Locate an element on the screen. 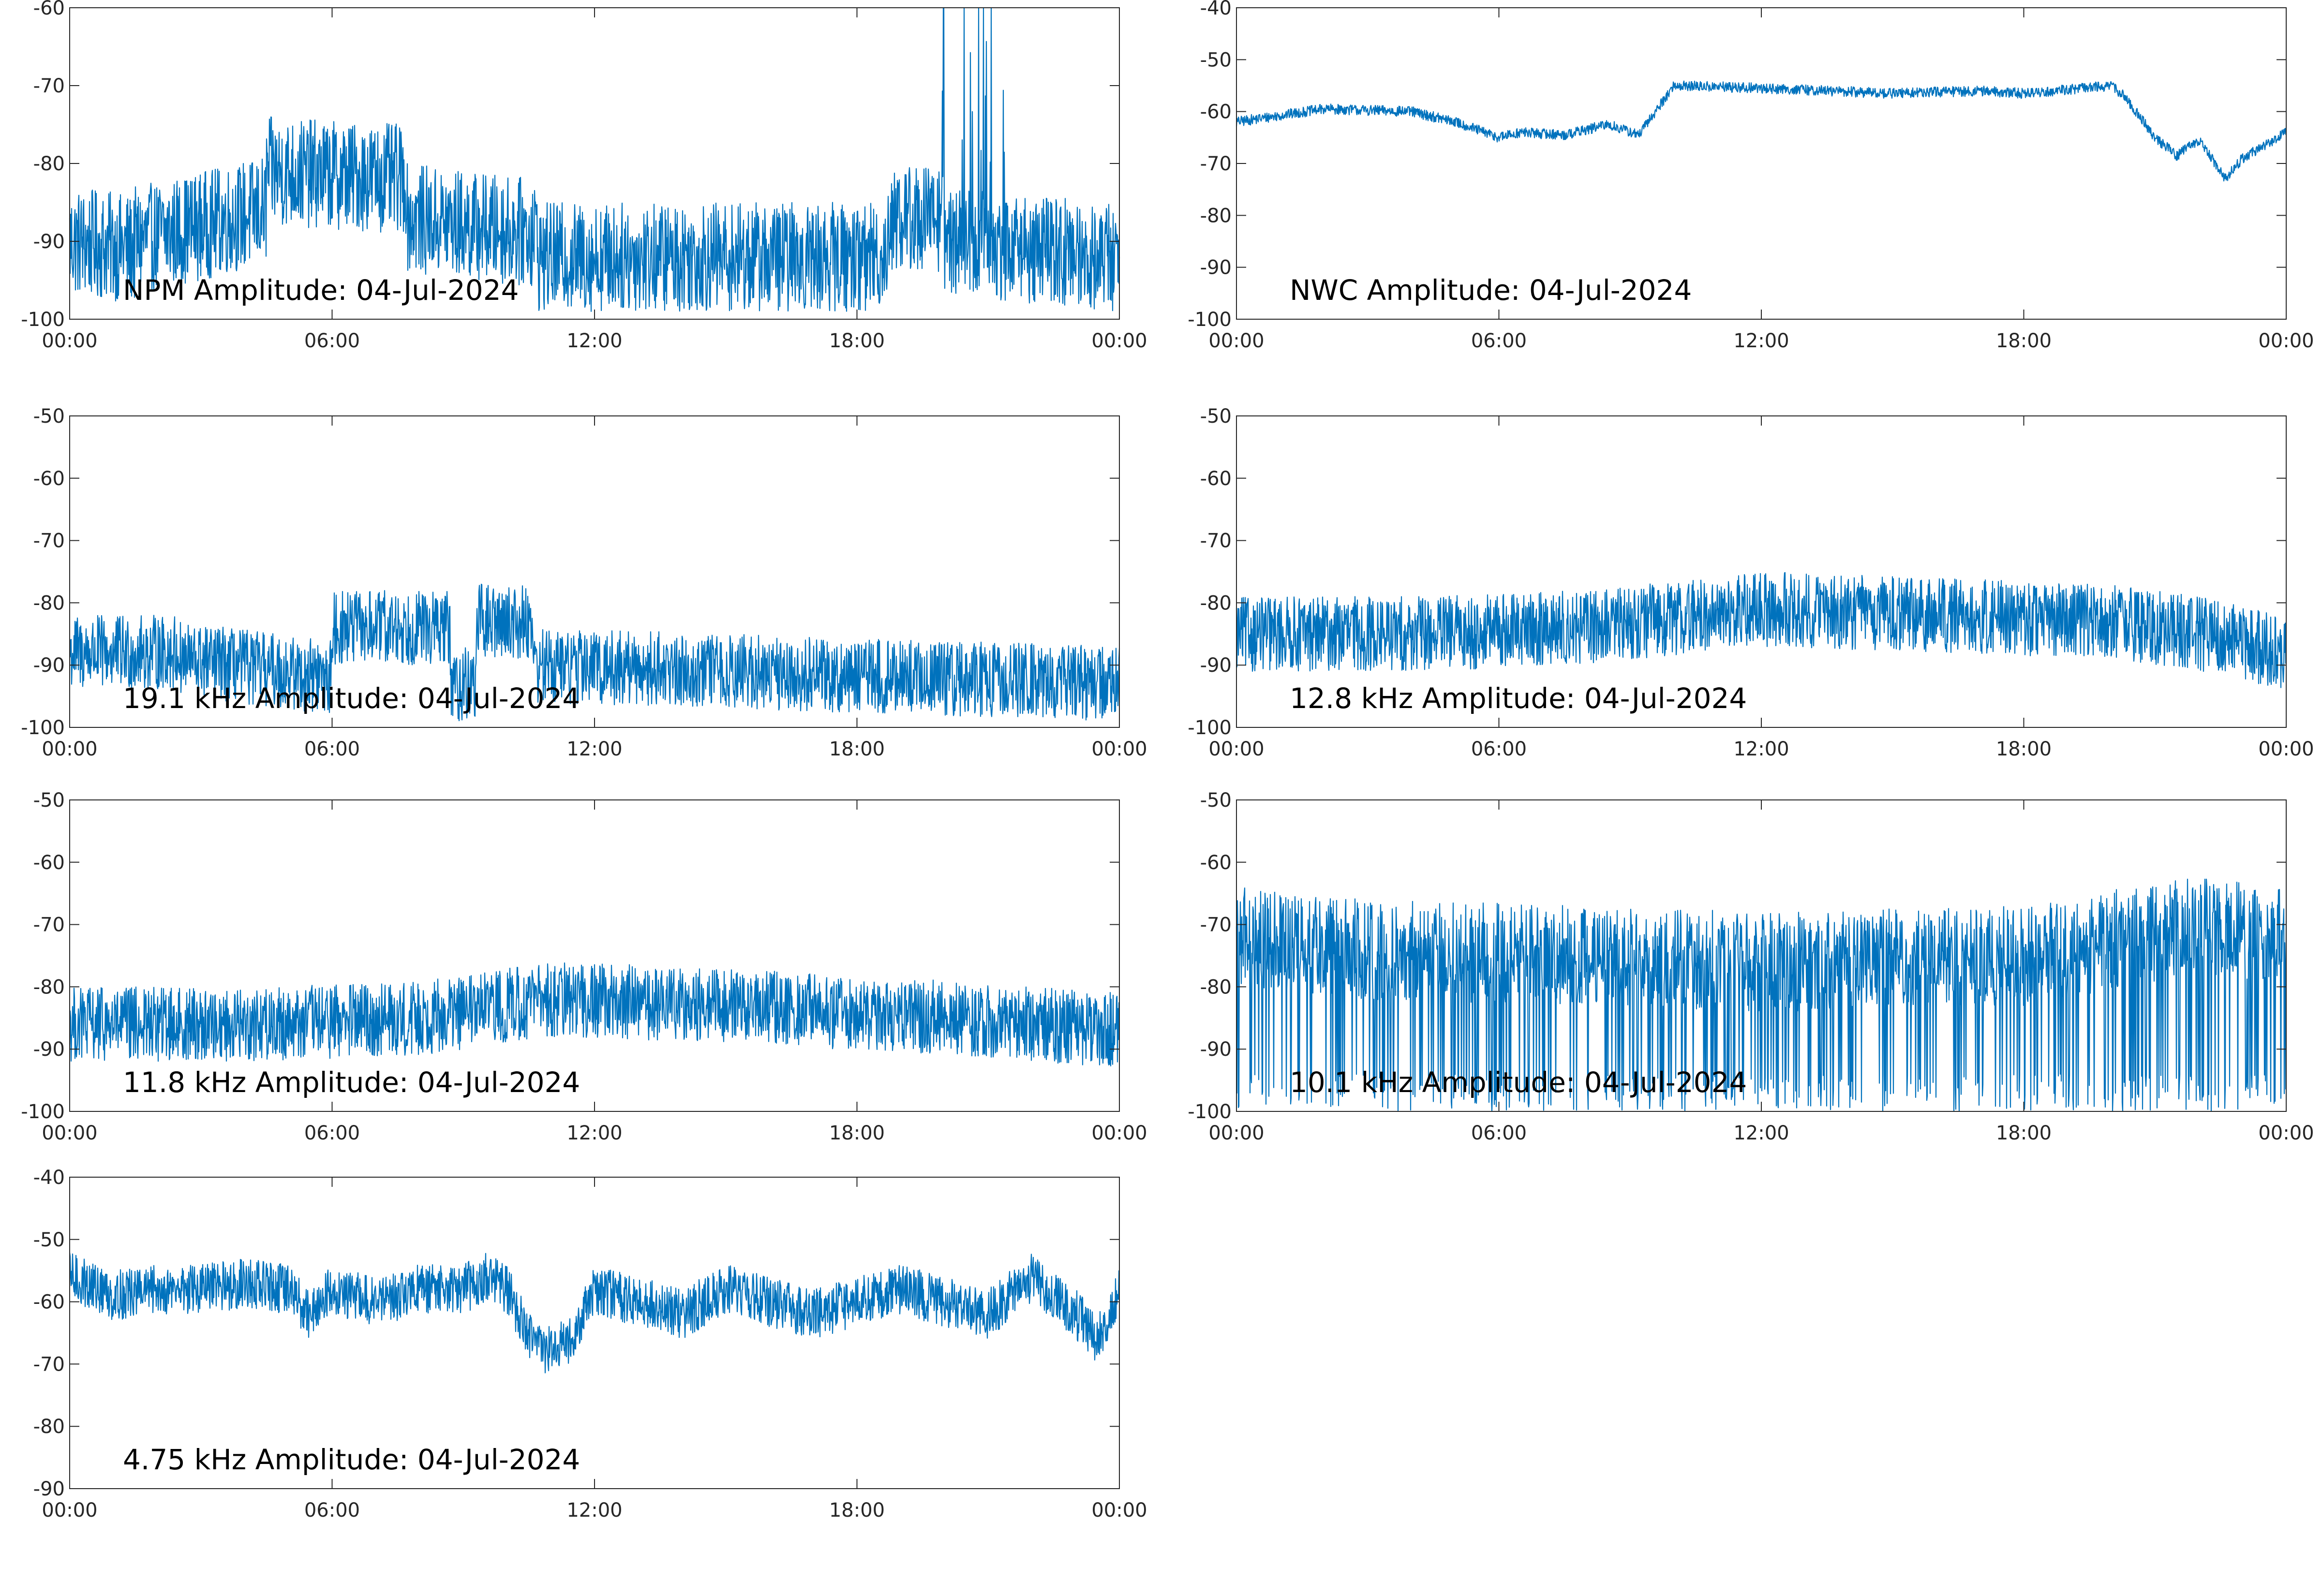  panel-title: NPM Amplitude: 04-Jul-2024 is located at coordinates (321, 290).